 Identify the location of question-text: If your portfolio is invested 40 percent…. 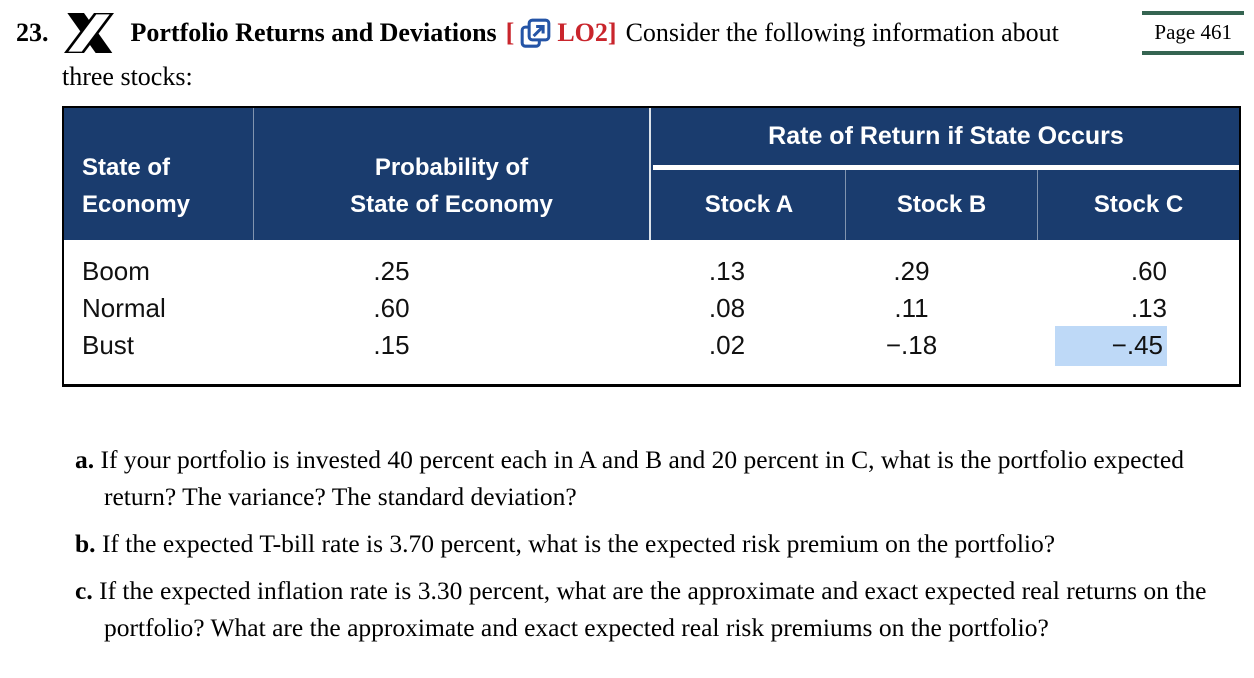
(642, 478).